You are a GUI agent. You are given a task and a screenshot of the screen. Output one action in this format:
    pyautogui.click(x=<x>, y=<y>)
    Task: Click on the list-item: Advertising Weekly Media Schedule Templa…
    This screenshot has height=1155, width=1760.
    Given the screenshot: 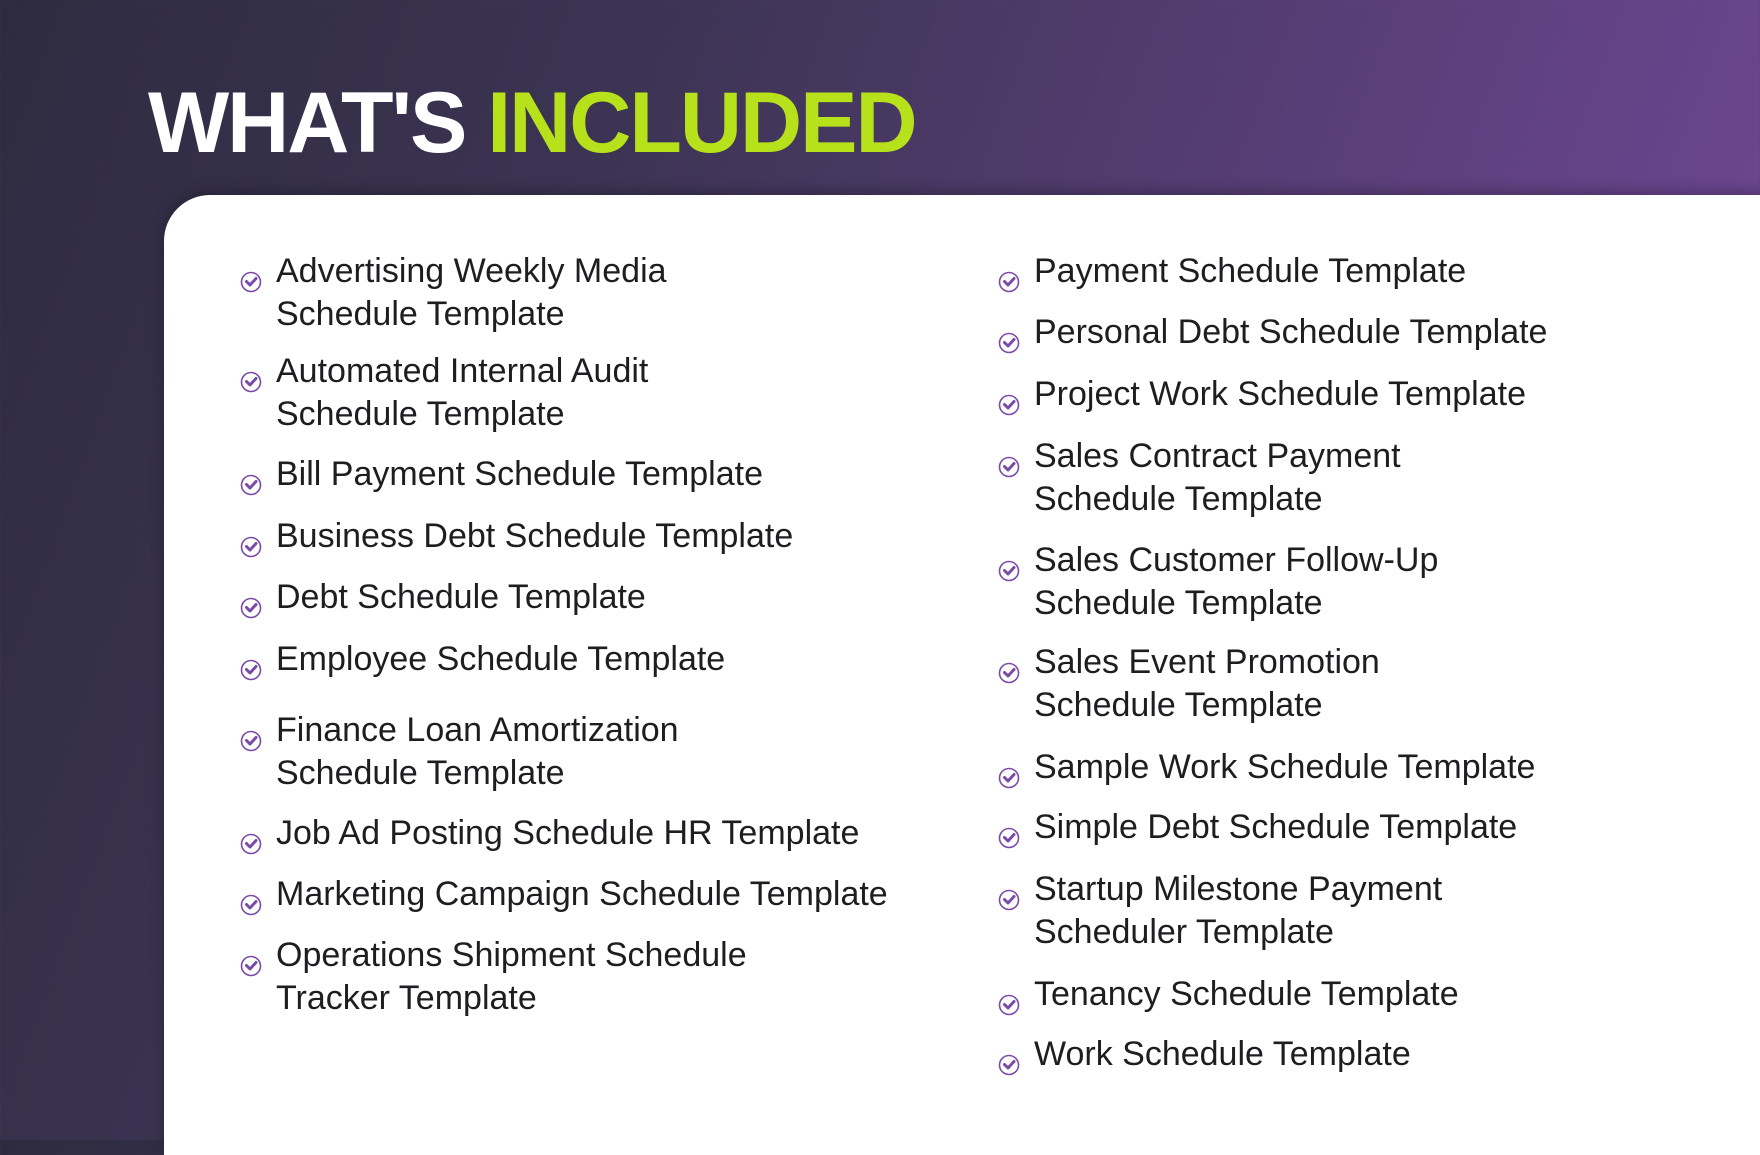 What is the action you would take?
    pyautogui.click(x=453, y=293)
    